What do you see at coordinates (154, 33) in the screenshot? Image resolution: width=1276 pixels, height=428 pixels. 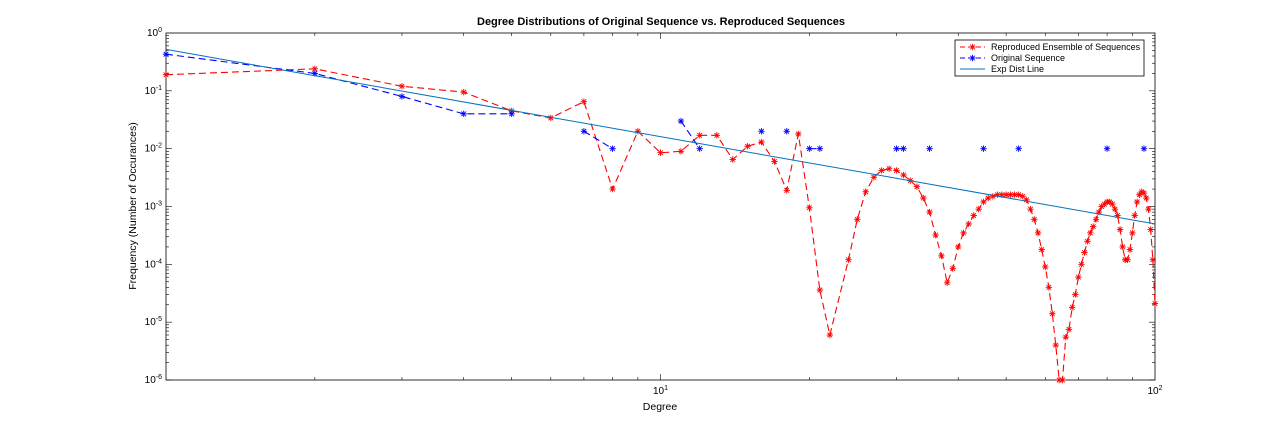 I see `y-tick-label: 10⁰` at bounding box center [154, 33].